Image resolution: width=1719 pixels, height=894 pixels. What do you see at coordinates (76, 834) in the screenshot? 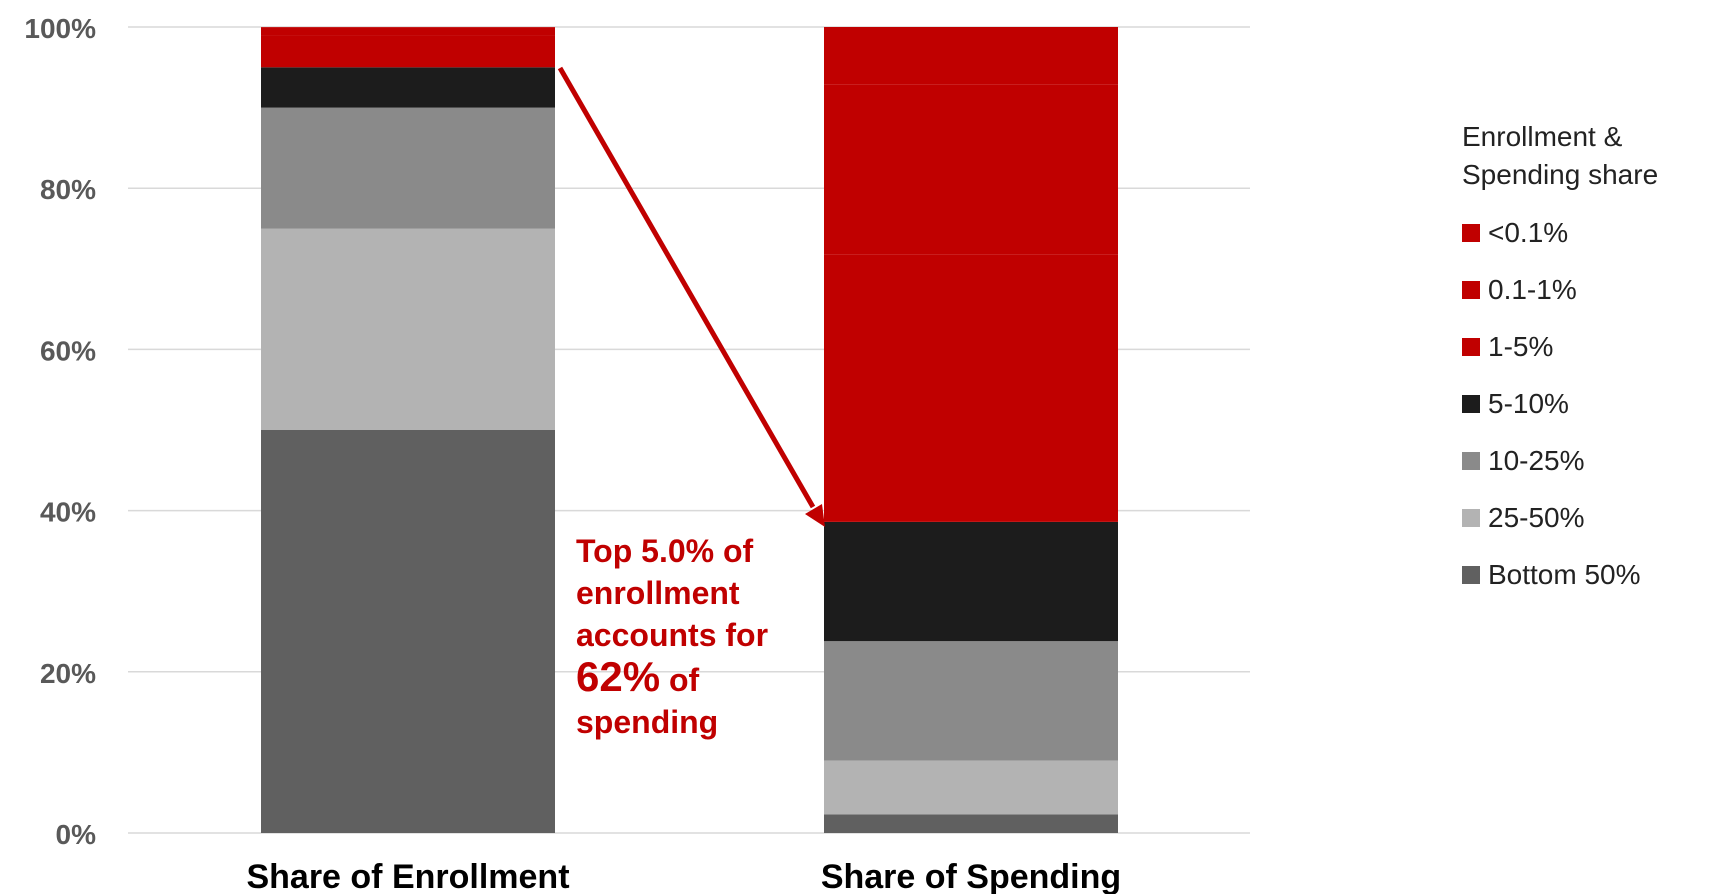
I see `y-tick-label: 0%` at bounding box center [76, 834].